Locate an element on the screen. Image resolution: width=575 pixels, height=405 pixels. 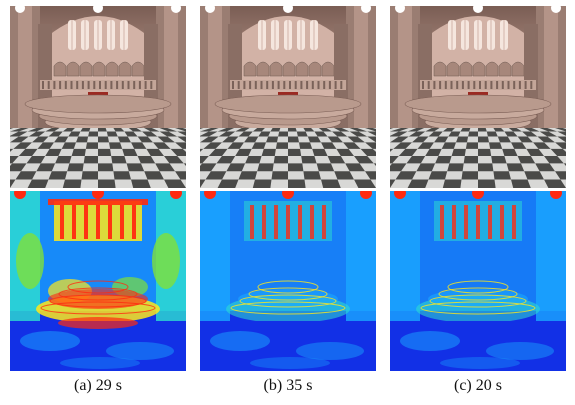
heatmap-panel-c is located at coordinates (478, 281).